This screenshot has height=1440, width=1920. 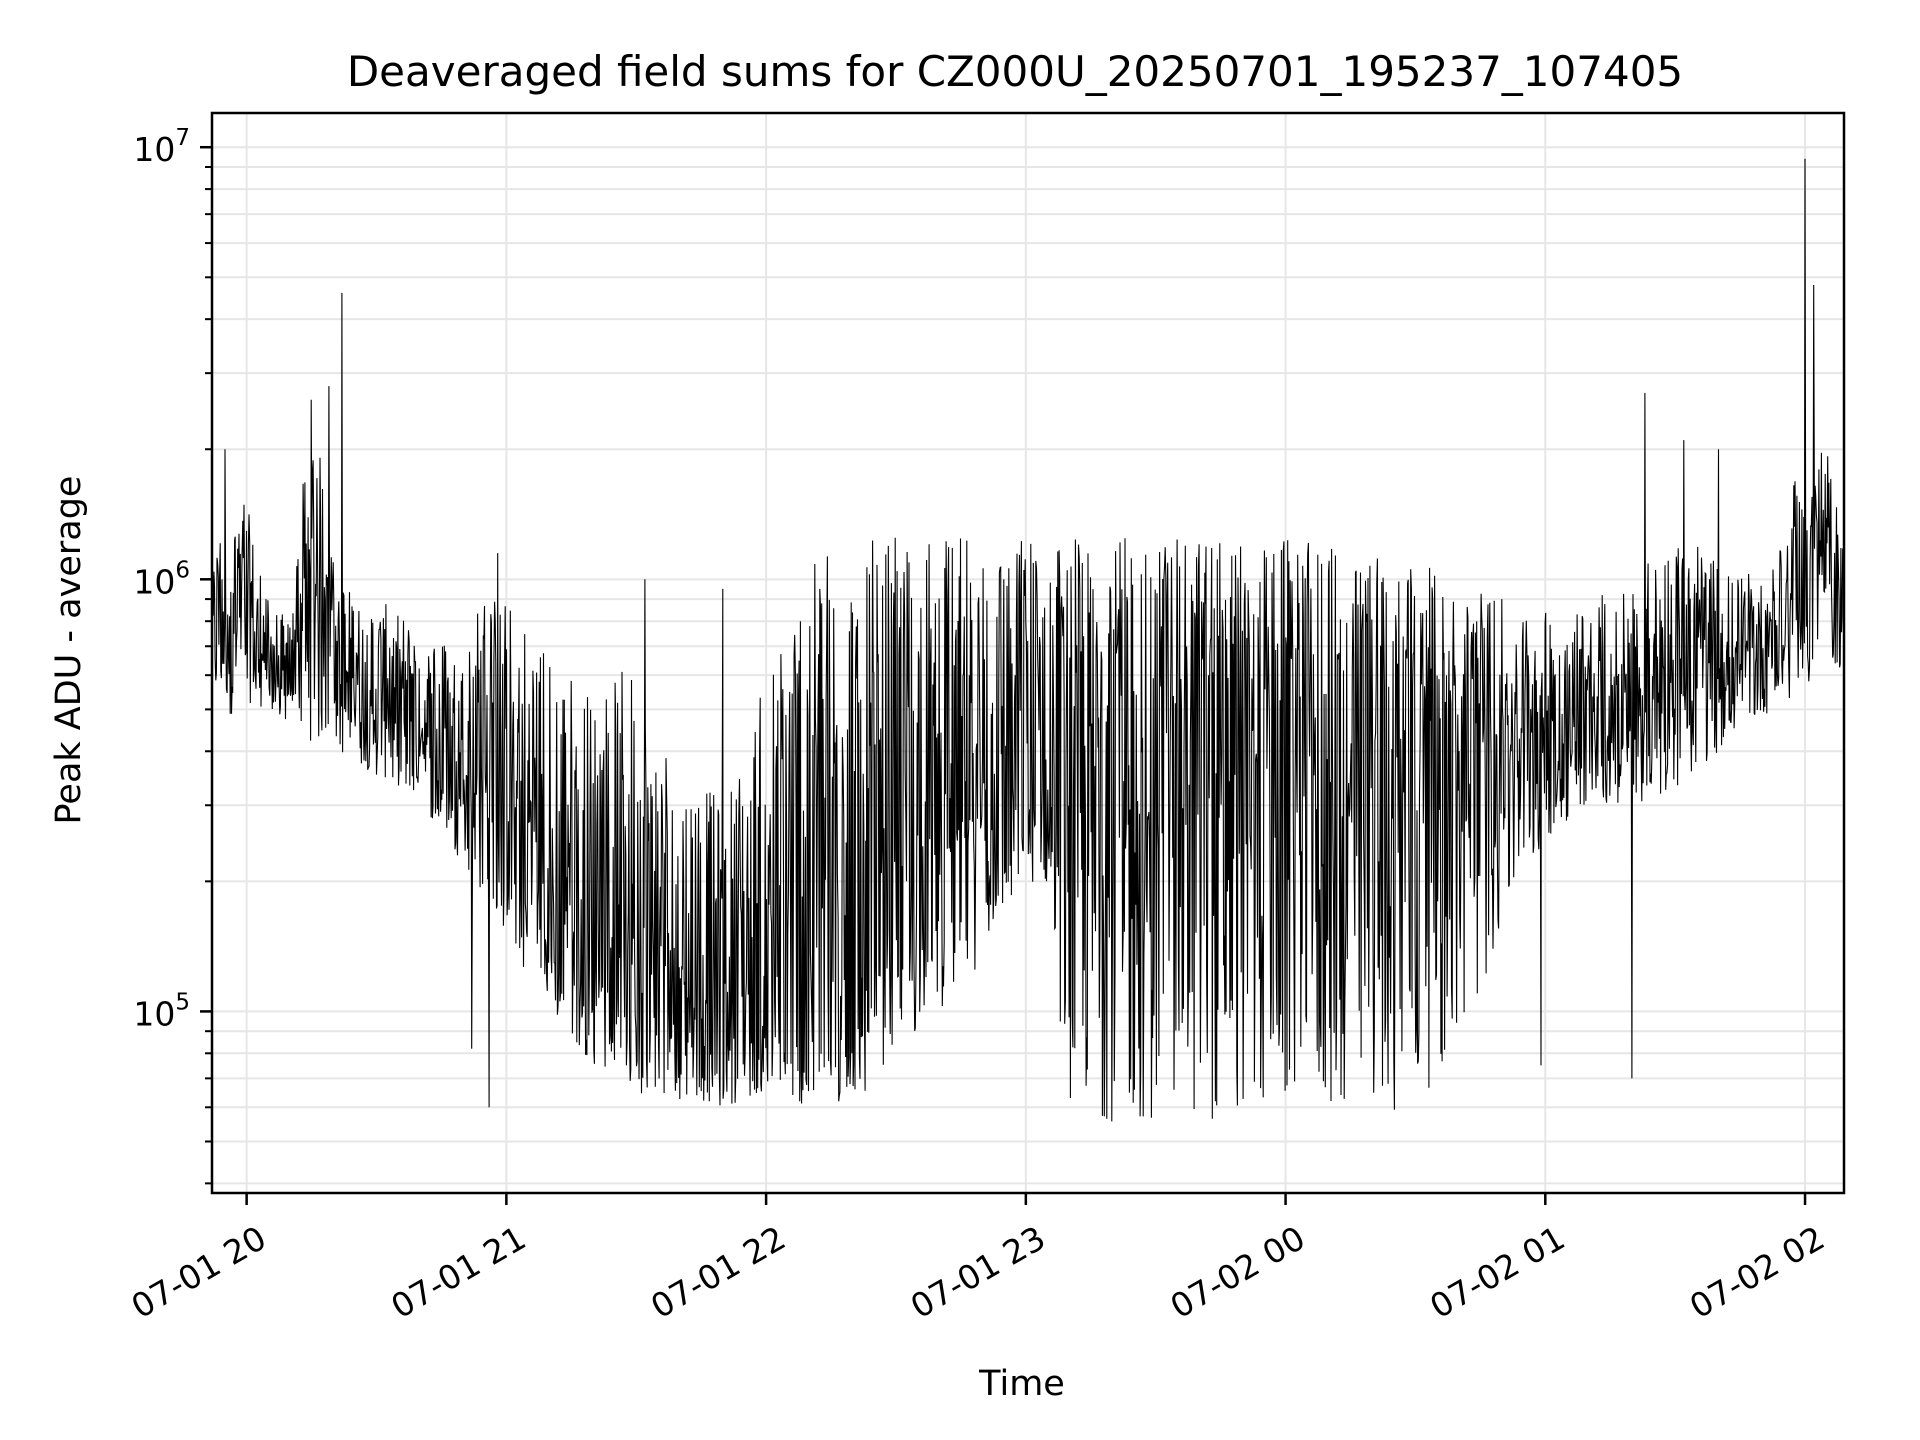 I want to click on y-axis: 10⁵ 10⁶ 10⁷, so click(x=172, y=655).